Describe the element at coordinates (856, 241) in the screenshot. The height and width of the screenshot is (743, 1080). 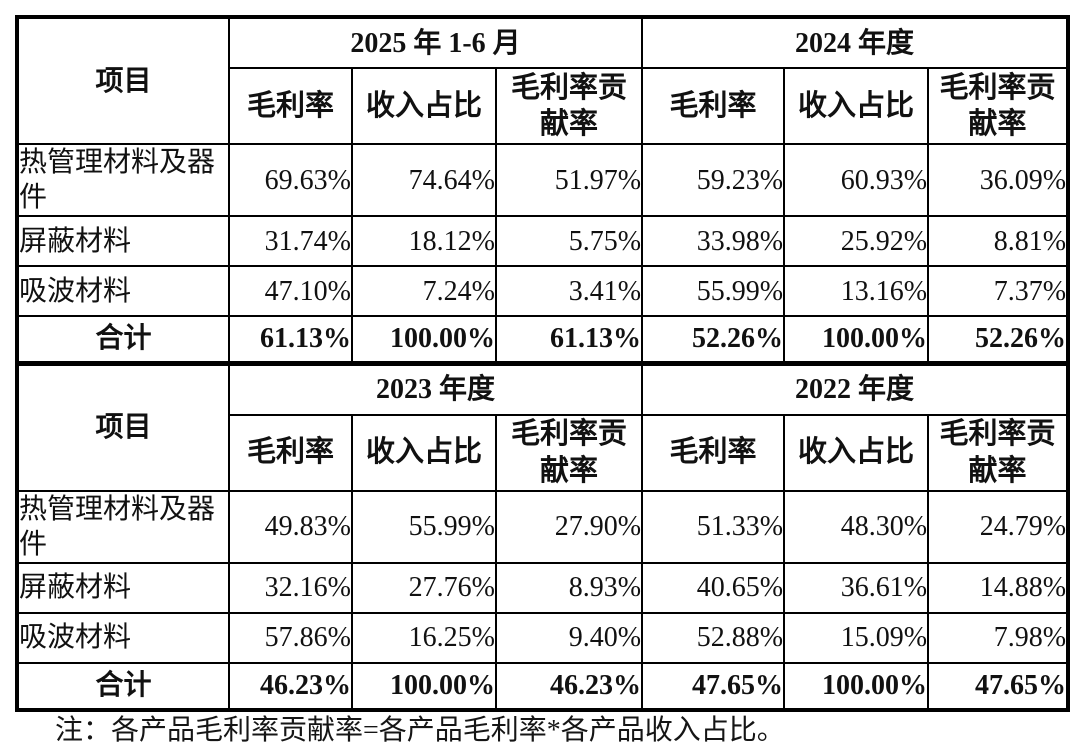
I see `data-cell: 25.92%` at that location.